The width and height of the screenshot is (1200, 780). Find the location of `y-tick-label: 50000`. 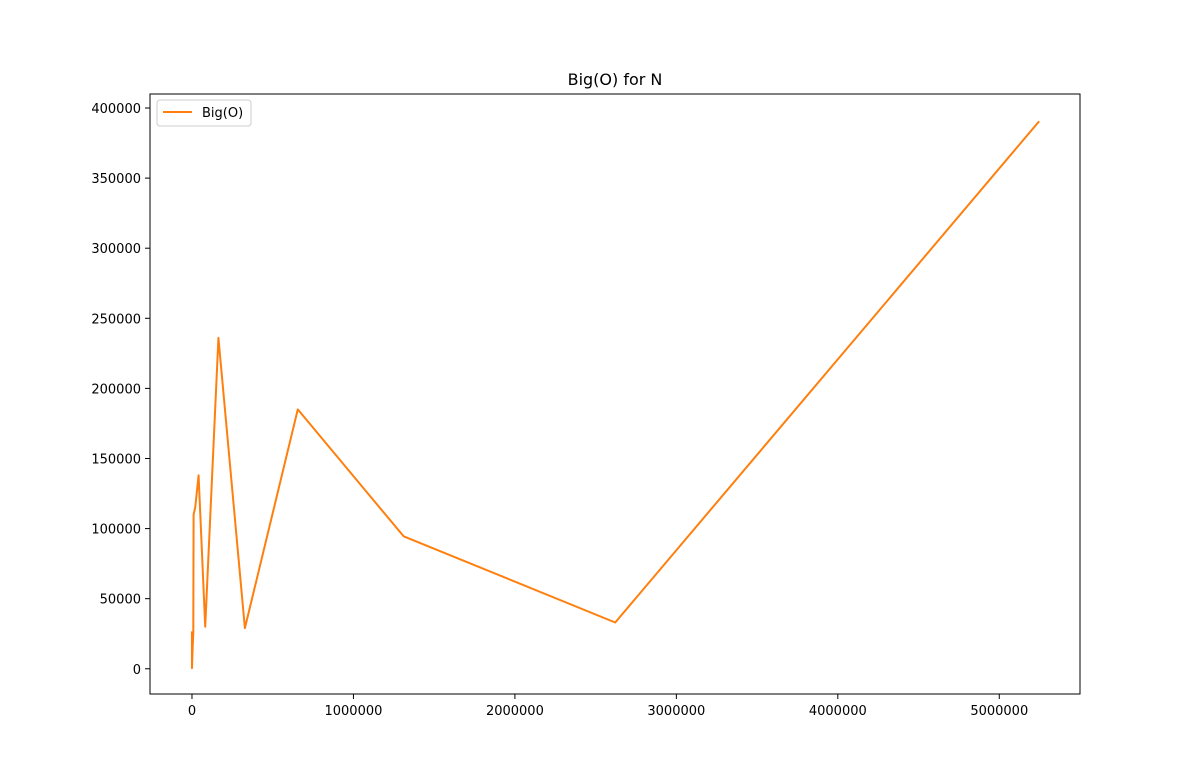

y-tick-label: 50000 is located at coordinates (120, 600).